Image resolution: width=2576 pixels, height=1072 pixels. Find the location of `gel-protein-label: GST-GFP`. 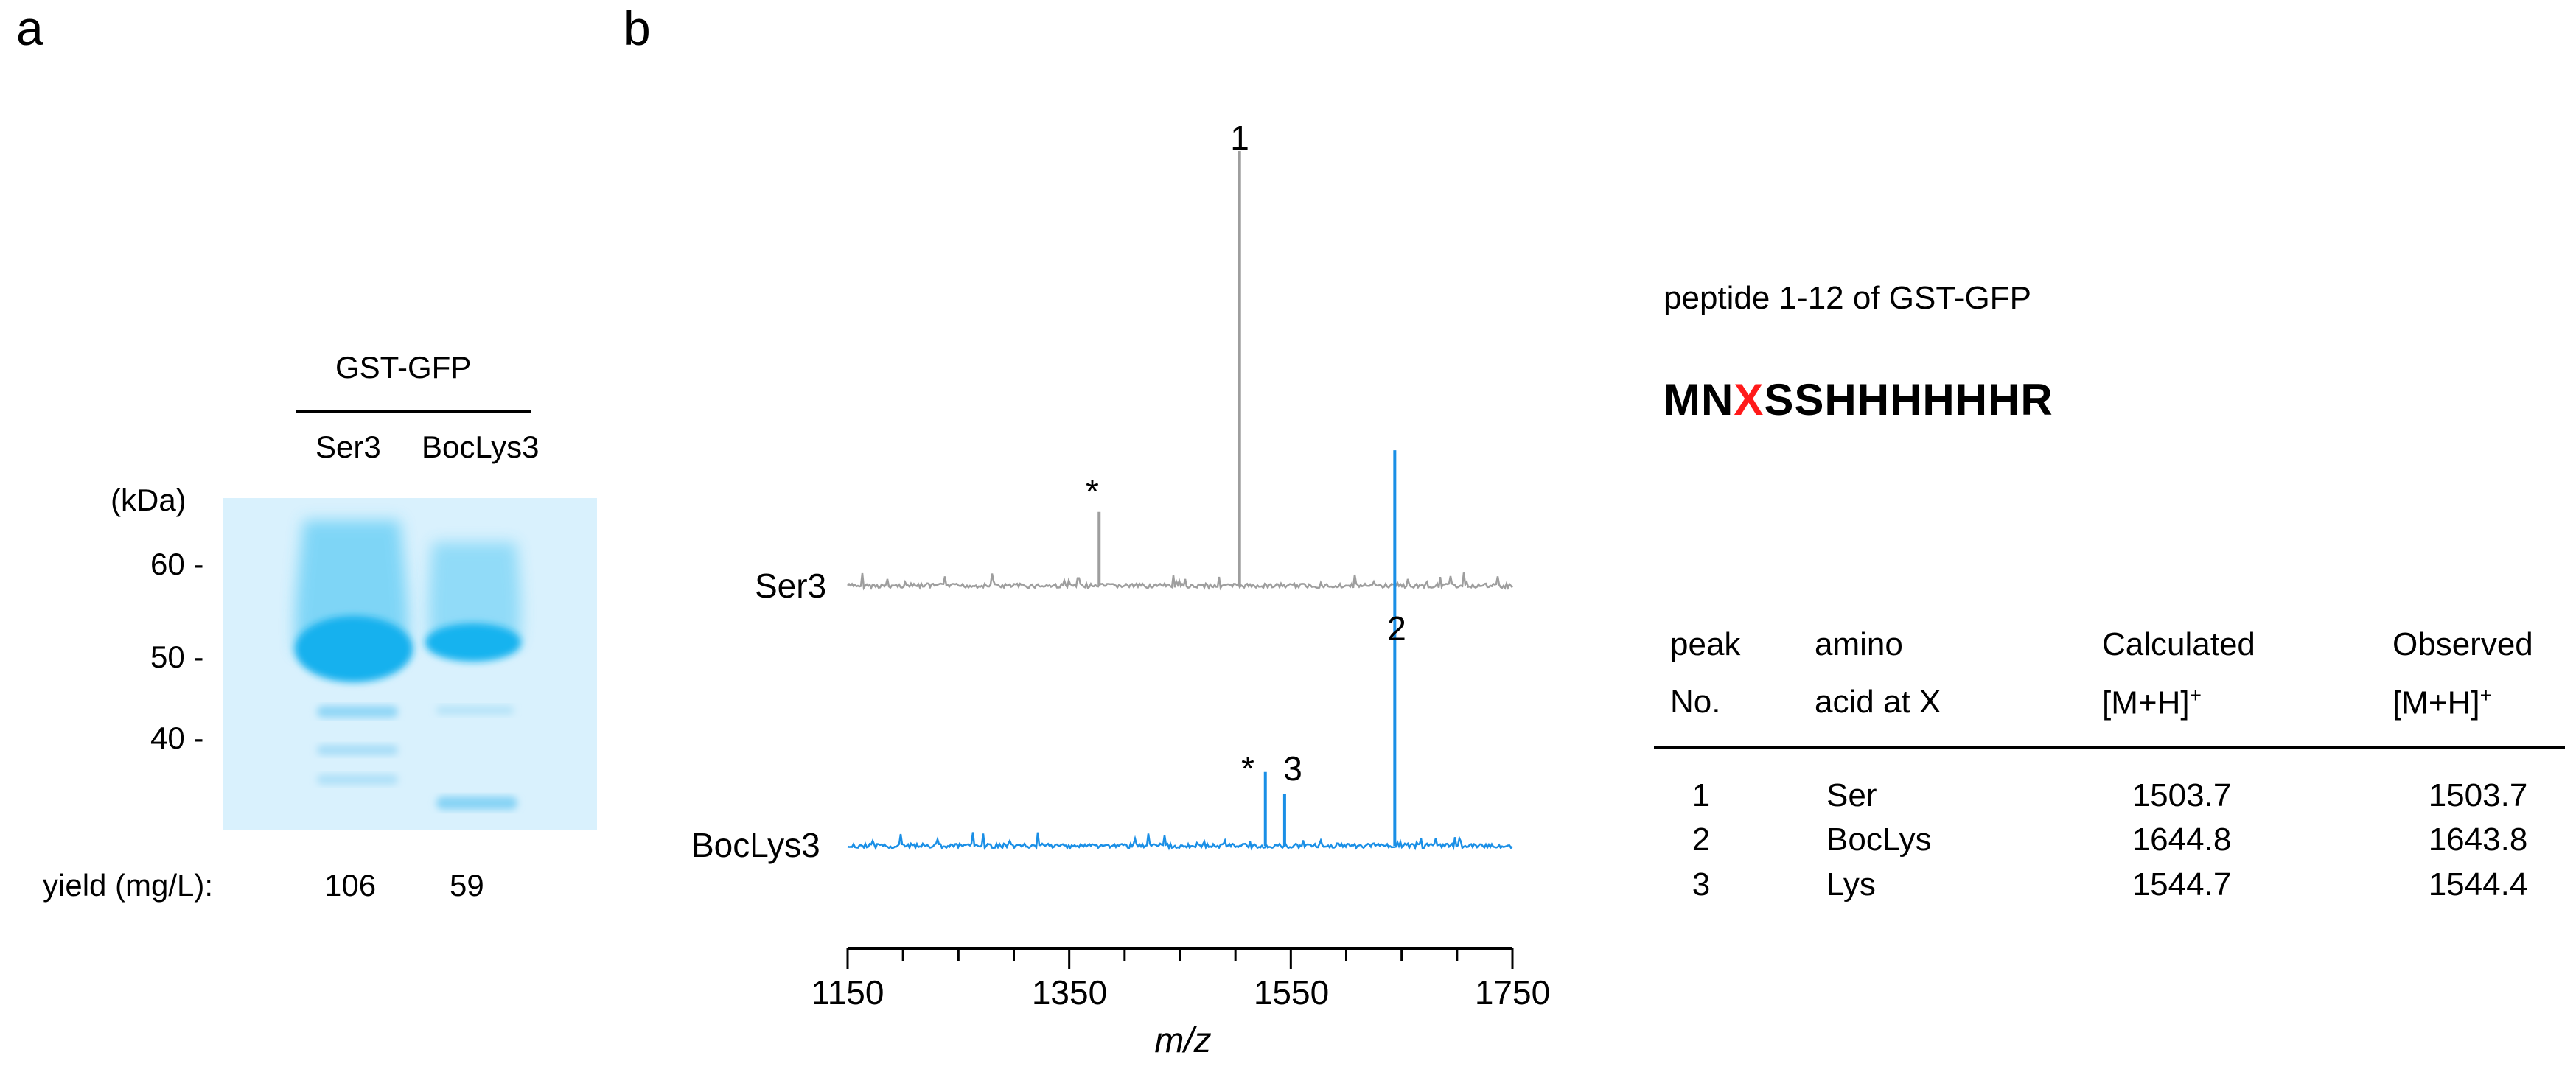

gel-protein-label: GST-GFP is located at coordinates (403, 367).